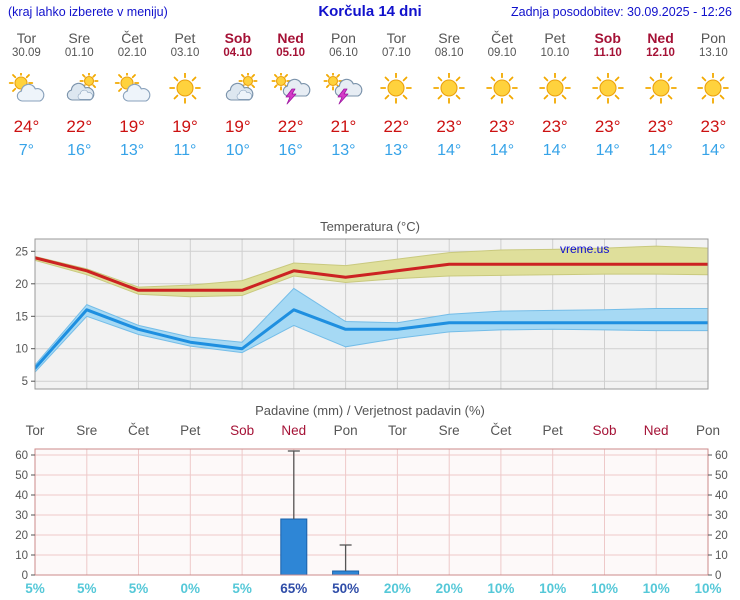 Image resolution: width=740 pixels, height=600 pixels. Describe the element at coordinates (607, 53) in the screenshot. I see `day-date: 11.10` at that location.